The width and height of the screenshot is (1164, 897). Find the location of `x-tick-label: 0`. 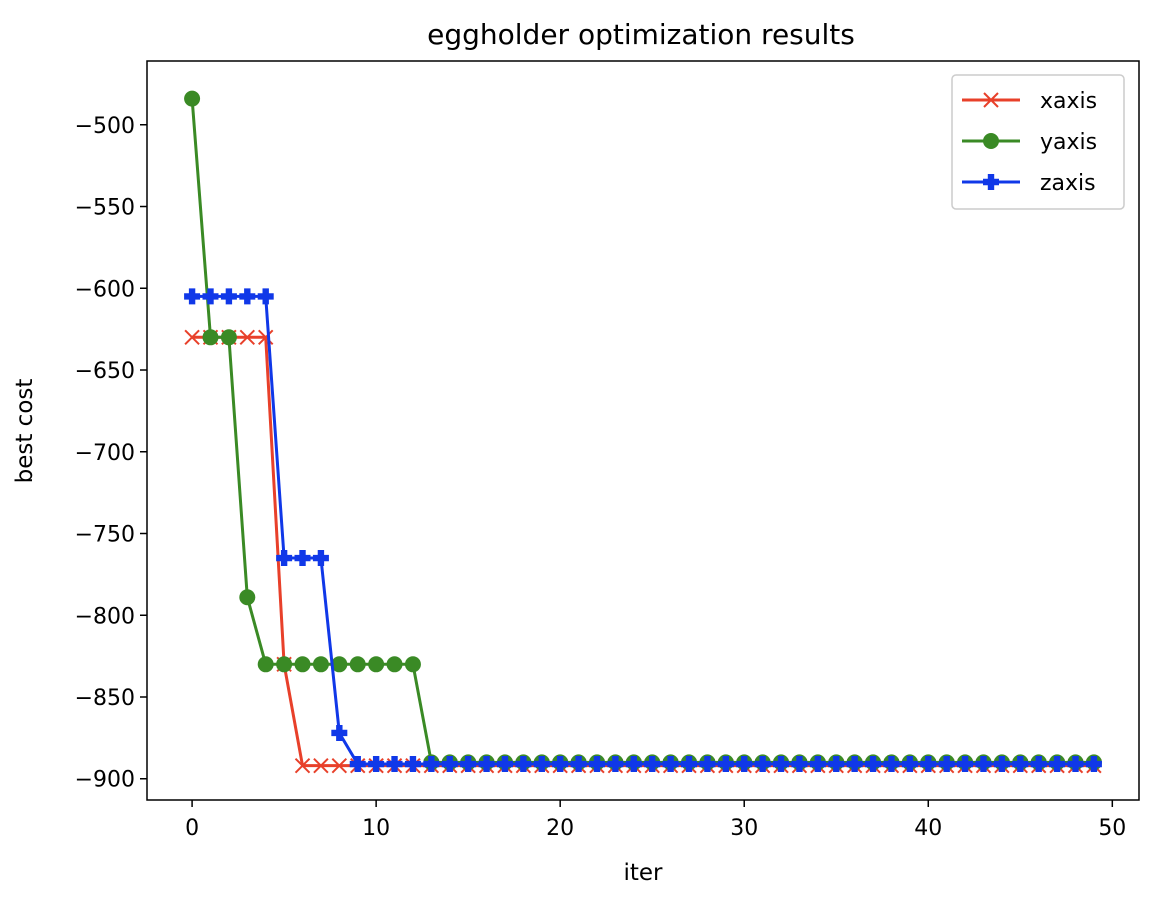

x-tick-label: 0 is located at coordinates (192, 828).